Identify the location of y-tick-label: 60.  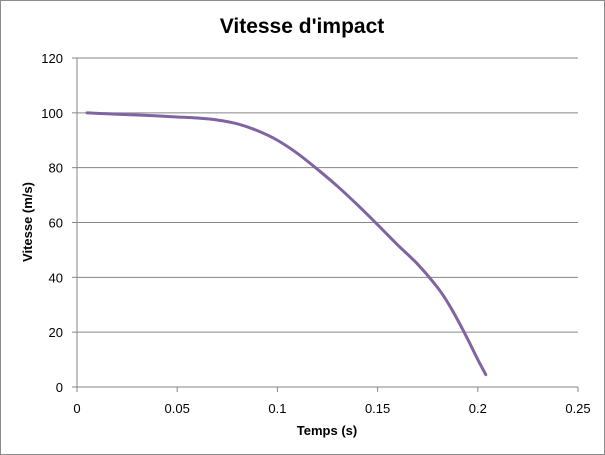
(56, 223).